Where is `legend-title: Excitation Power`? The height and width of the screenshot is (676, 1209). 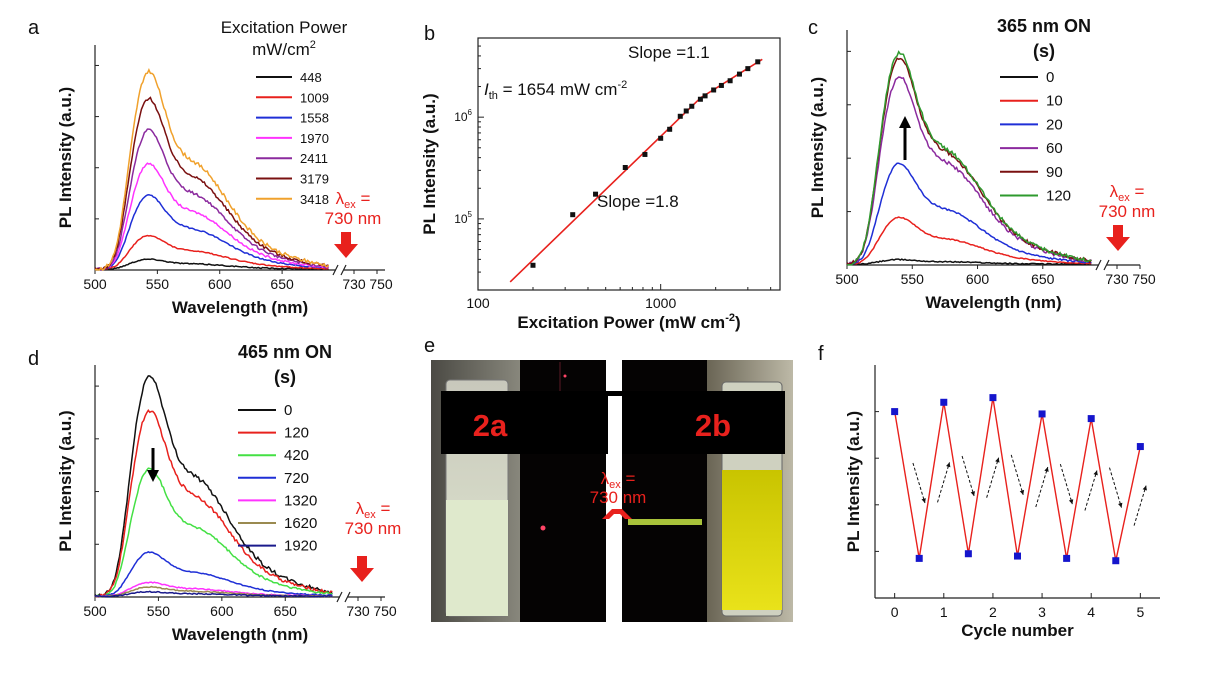
legend-title: Excitation Power is located at coordinates (284, 27).